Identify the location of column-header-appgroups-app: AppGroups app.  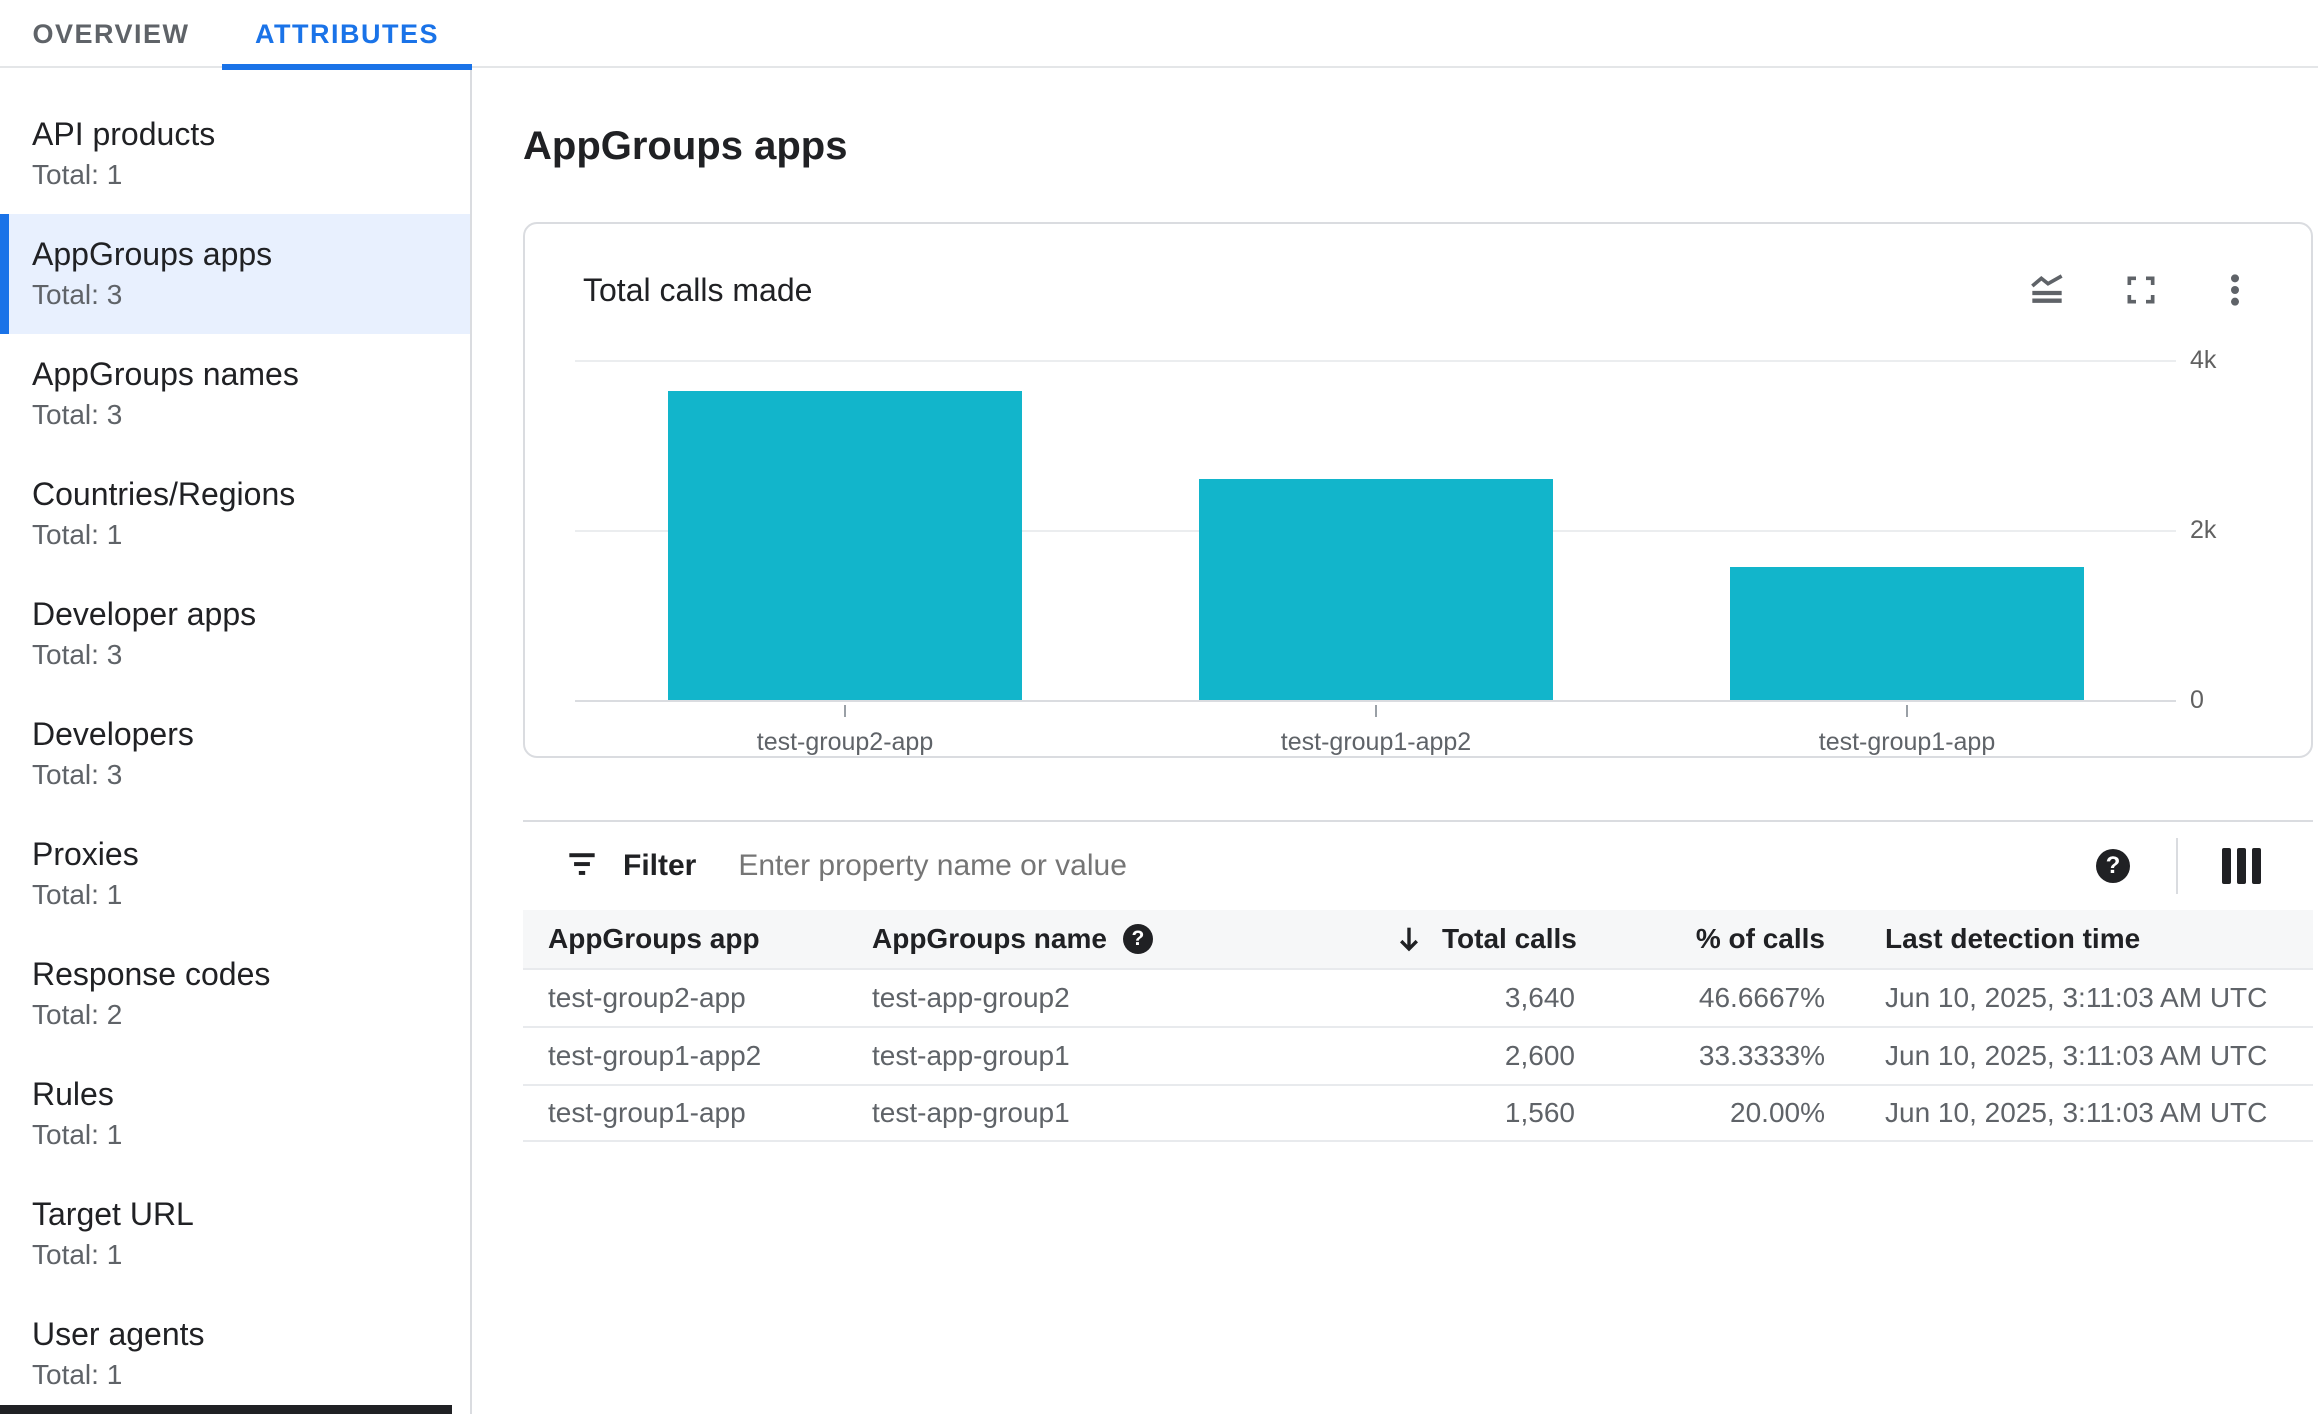
(697, 939).